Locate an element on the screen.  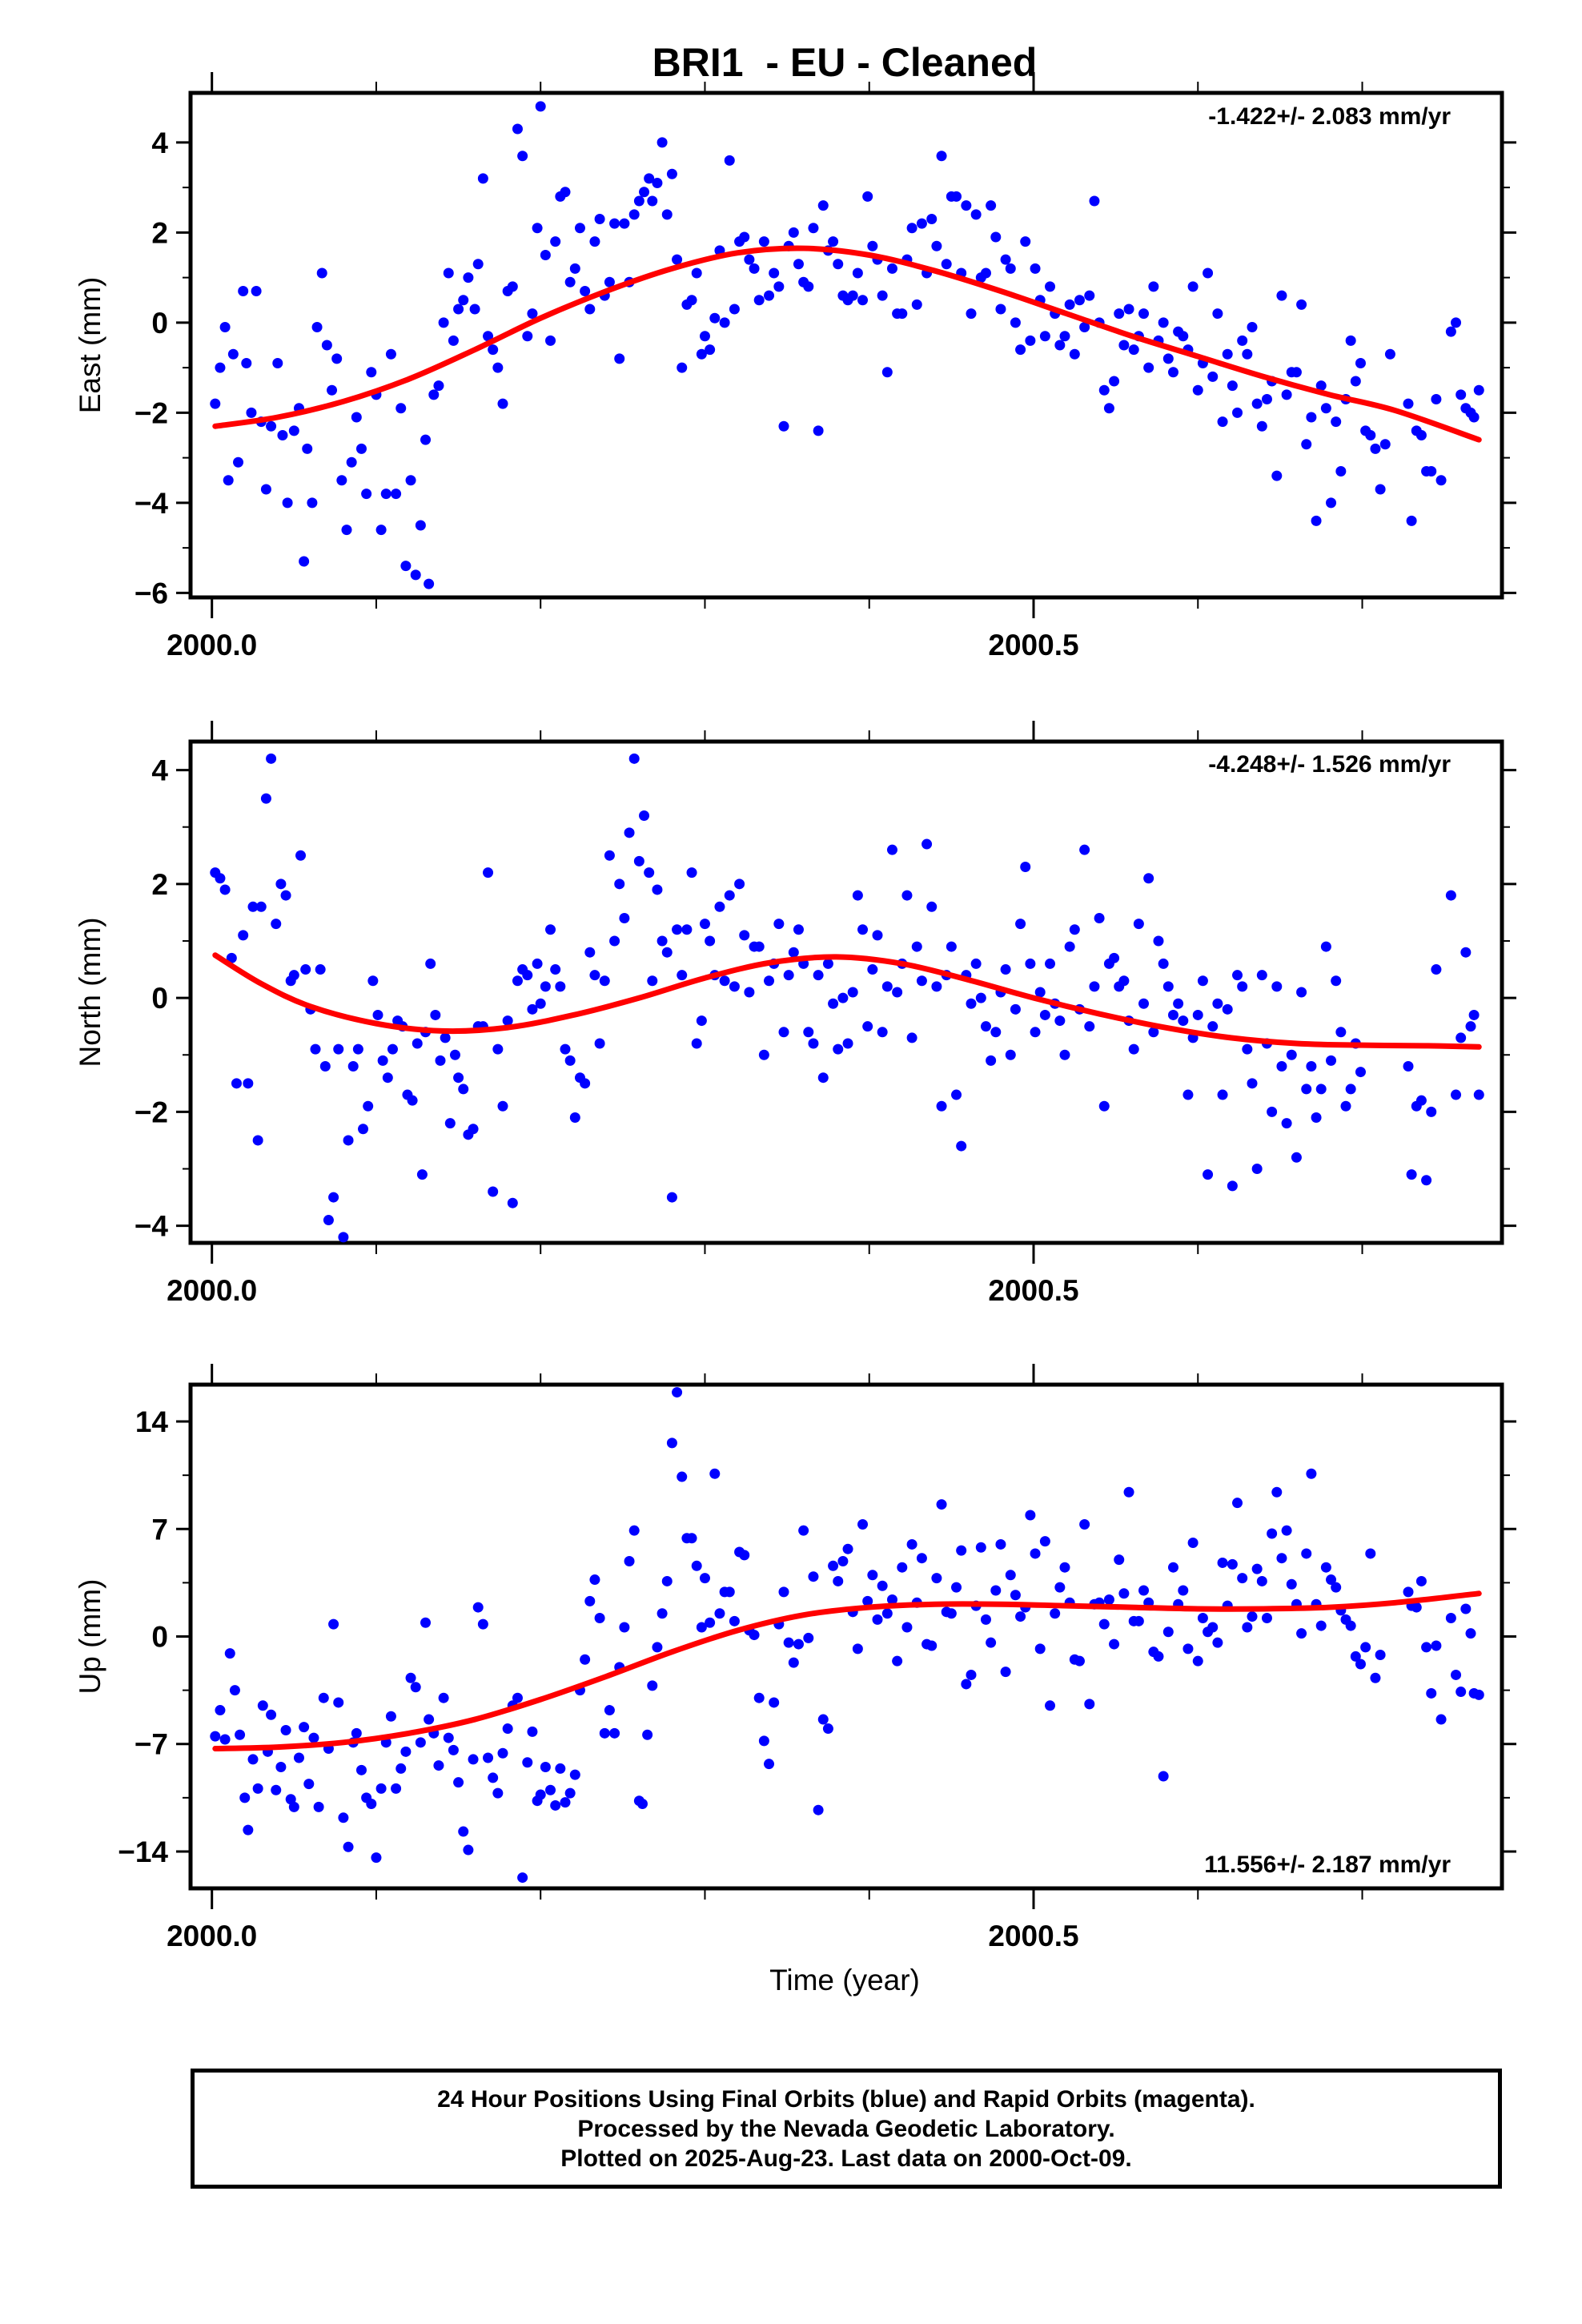
rate-label: -4.248+/- 1.526 mm/yr is located at coordinates (1329, 764).